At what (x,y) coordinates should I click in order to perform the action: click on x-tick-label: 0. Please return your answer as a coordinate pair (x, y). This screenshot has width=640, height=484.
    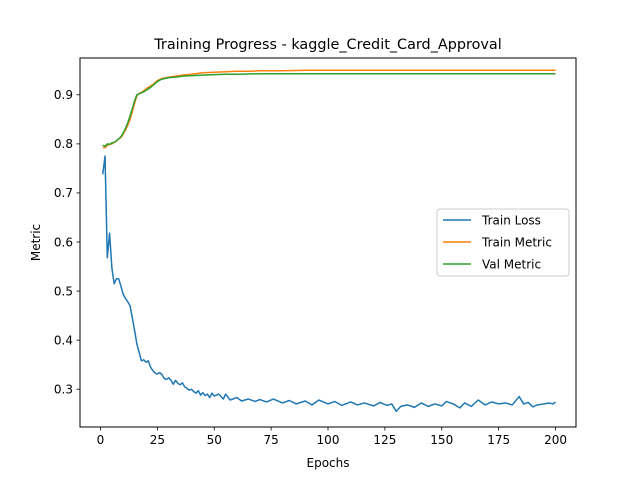
    Looking at the image, I should click on (101, 440).